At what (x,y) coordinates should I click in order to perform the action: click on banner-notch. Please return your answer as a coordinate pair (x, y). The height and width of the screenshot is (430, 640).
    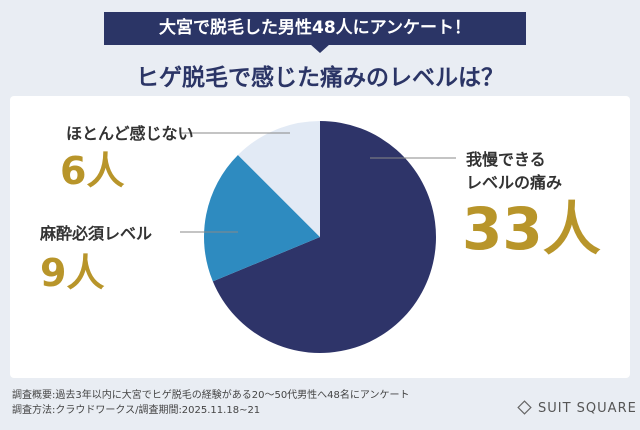
    Looking at the image, I should click on (320, 48).